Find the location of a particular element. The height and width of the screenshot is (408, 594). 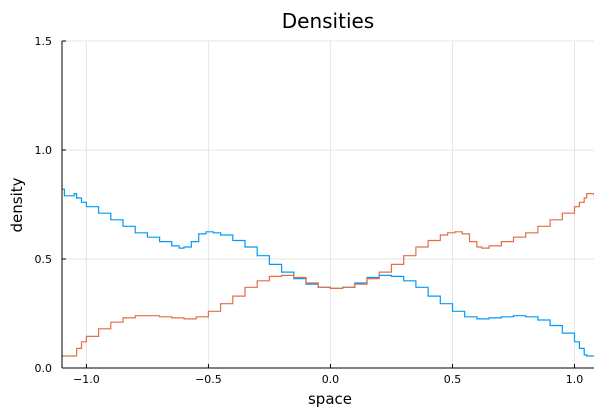

x-tick-label: 0.5 is located at coordinates (453, 379).